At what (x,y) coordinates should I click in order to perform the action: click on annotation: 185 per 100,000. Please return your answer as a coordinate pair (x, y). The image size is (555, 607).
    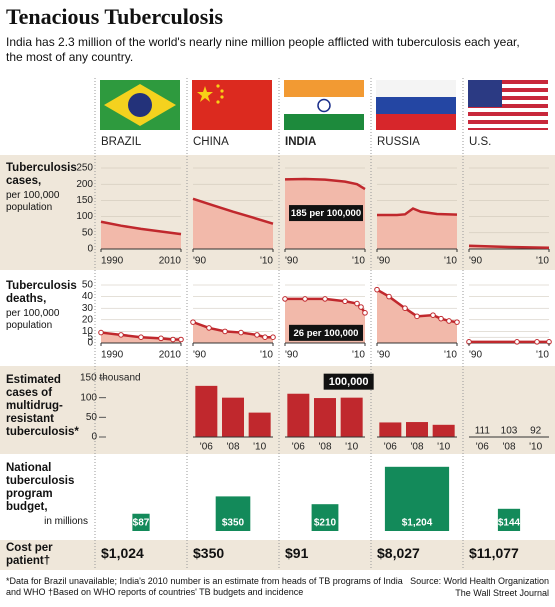
    Looking at the image, I should click on (326, 213).